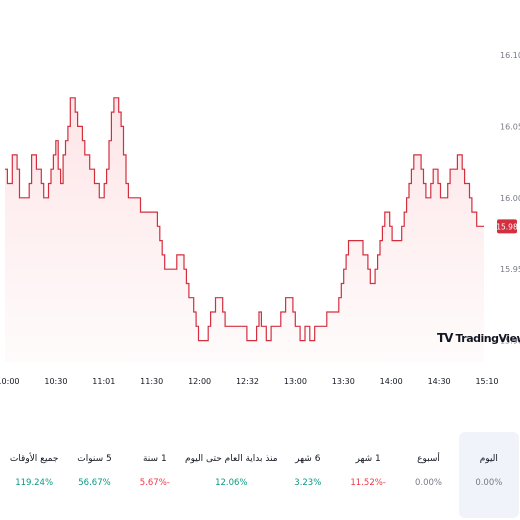 This screenshot has width=520, height=520. What do you see at coordinates (55, 381) in the screenshot?
I see `x-axis-tick-label: 10:30` at bounding box center [55, 381].